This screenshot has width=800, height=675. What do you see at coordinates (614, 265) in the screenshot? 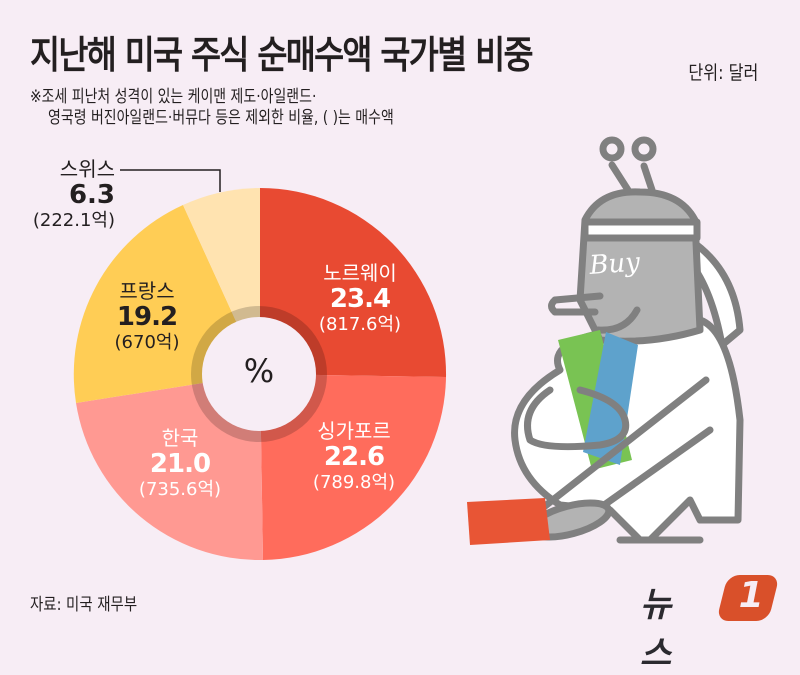
I see `headband-text: Buy` at bounding box center [614, 265].